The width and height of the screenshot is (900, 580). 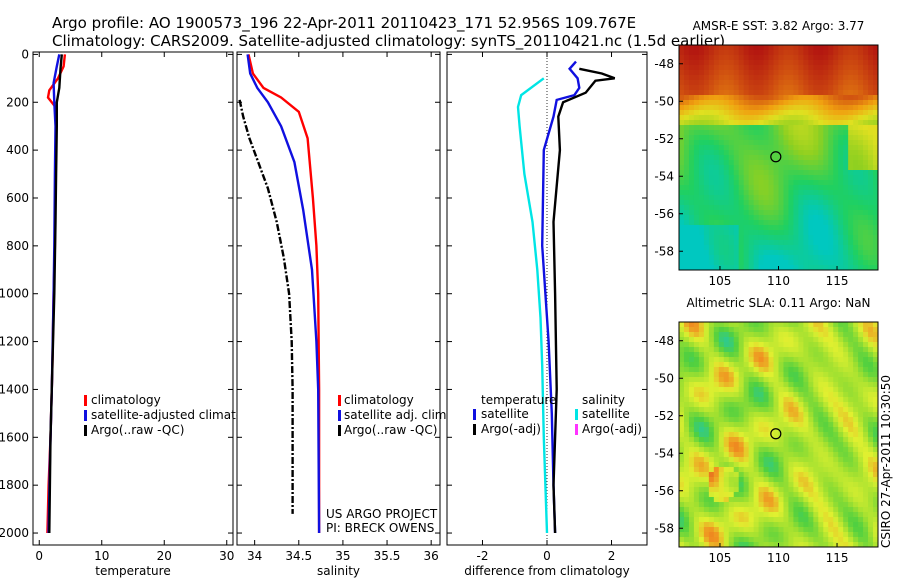 I want to click on legend-label: climatology, so click(x=379, y=400).